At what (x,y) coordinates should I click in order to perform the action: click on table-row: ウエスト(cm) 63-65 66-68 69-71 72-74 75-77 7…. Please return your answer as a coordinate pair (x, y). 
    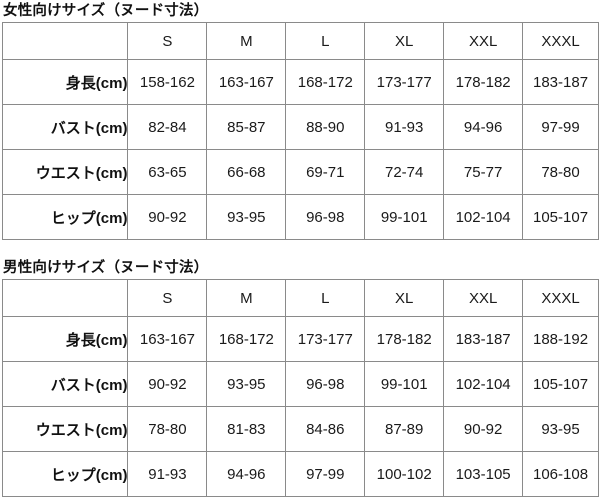
    Looking at the image, I should click on (300, 172).